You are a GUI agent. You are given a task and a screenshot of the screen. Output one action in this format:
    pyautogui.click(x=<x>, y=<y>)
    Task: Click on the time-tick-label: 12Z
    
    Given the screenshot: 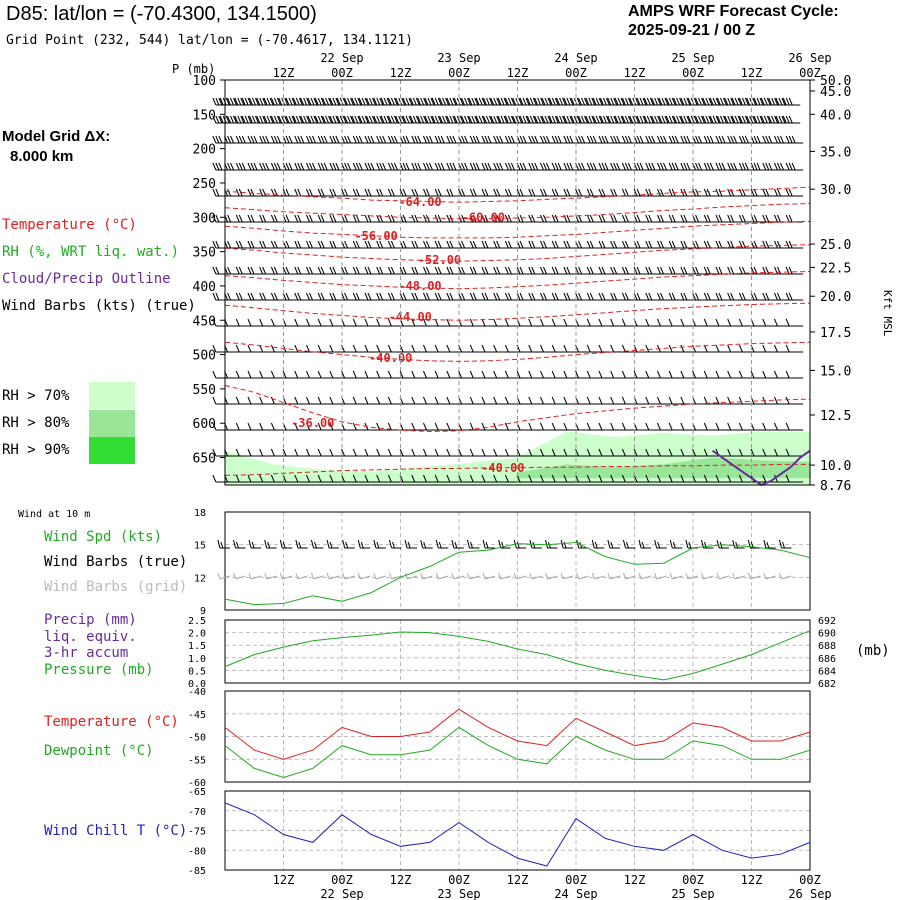 What is the action you would take?
    pyautogui.click(x=635, y=73)
    